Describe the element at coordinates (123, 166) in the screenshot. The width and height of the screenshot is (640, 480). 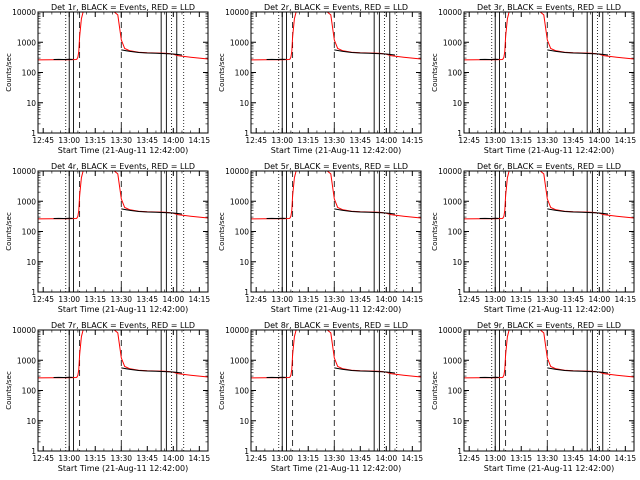
I see `panel-title: Det 4r, BLACK = Events, RED = LLD` at that location.